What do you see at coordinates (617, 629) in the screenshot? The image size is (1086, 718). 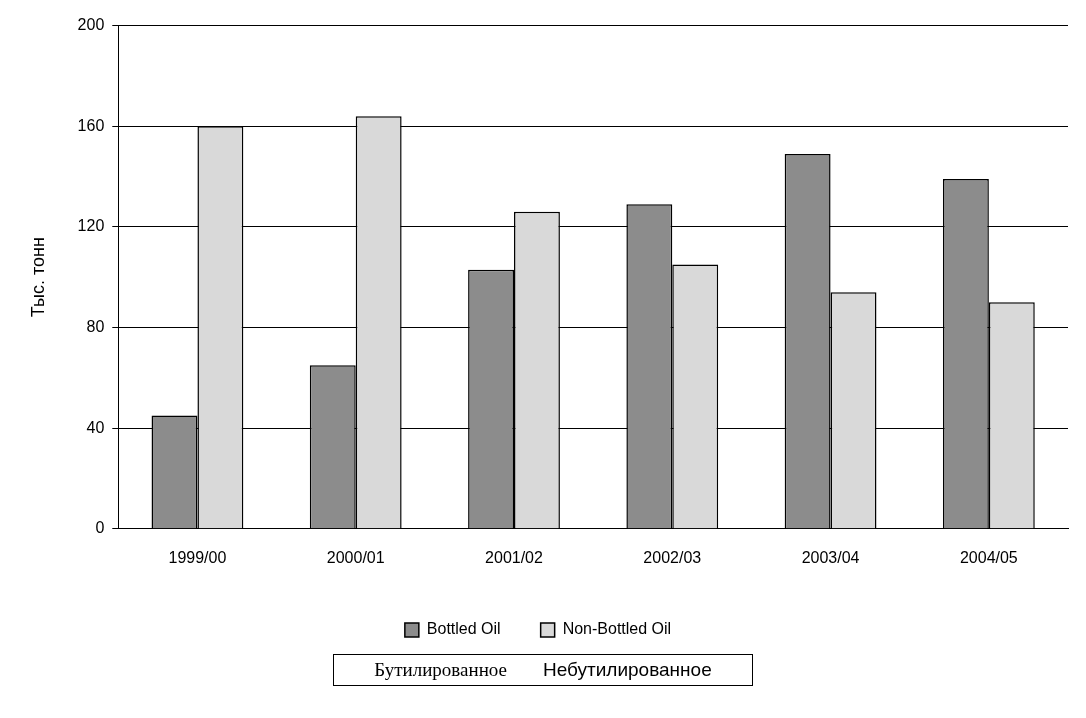 I see `legend-label: Non-Bottled Oil` at bounding box center [617, 629].